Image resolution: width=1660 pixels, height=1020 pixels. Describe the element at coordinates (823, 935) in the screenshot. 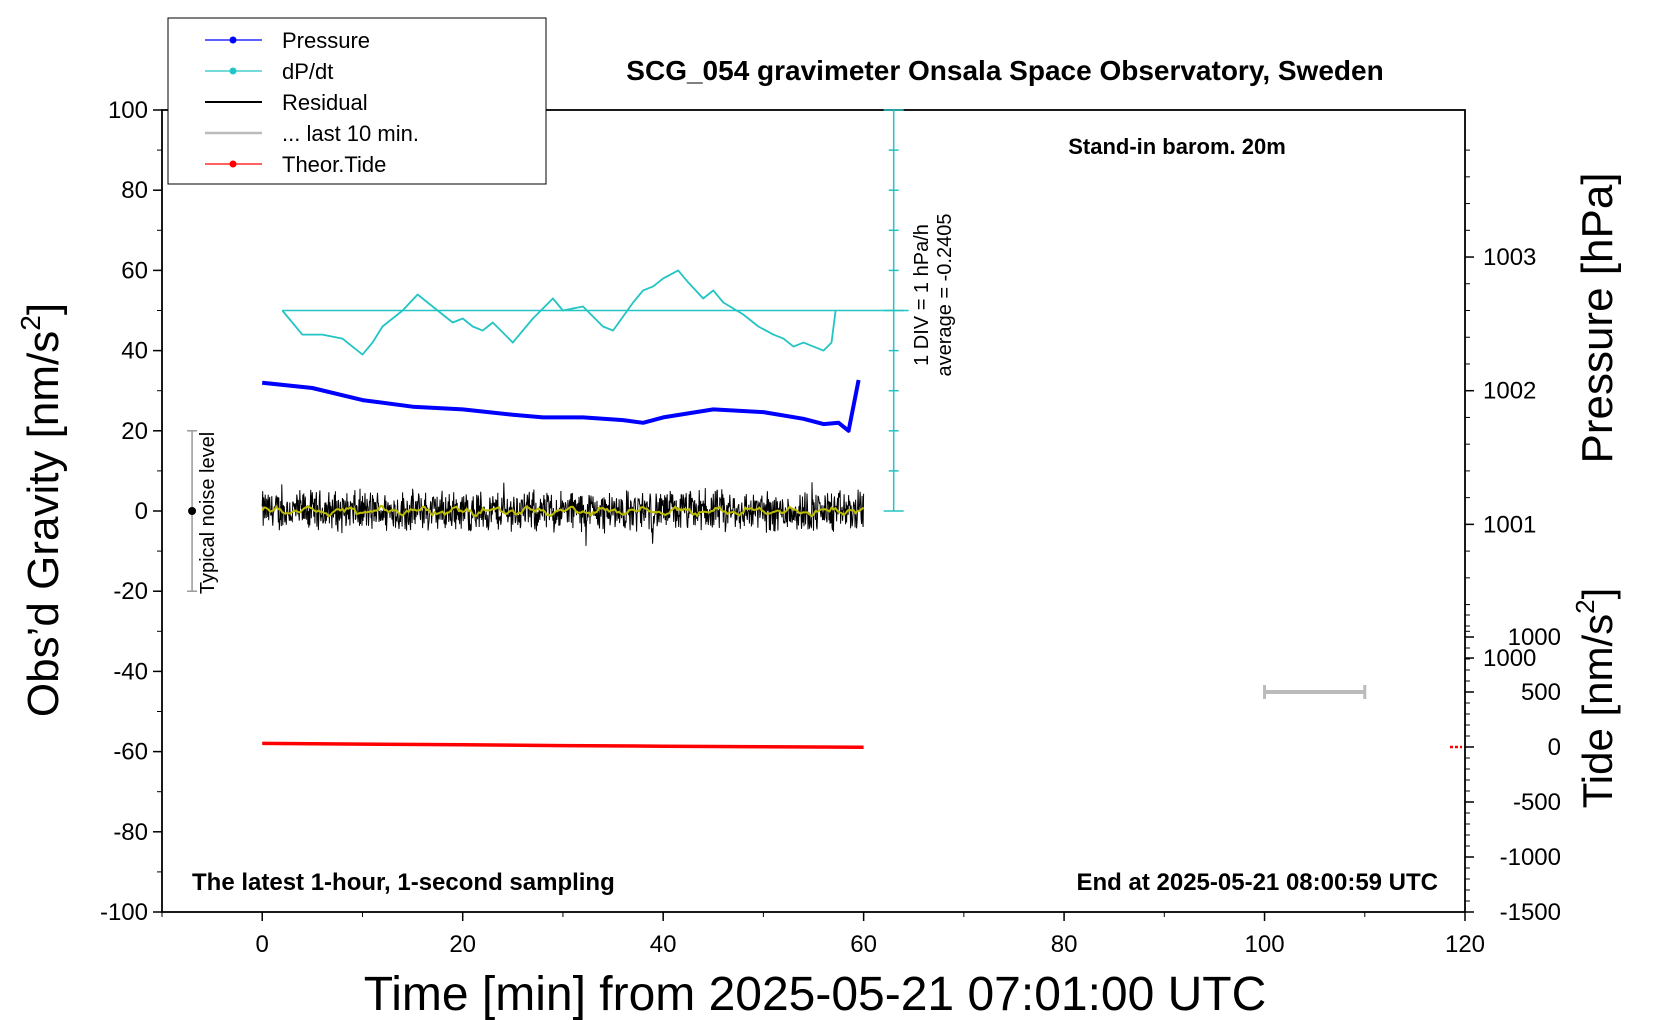

I see `x-axis-ticks: 0 20 40 60 80 100 120` at that location.